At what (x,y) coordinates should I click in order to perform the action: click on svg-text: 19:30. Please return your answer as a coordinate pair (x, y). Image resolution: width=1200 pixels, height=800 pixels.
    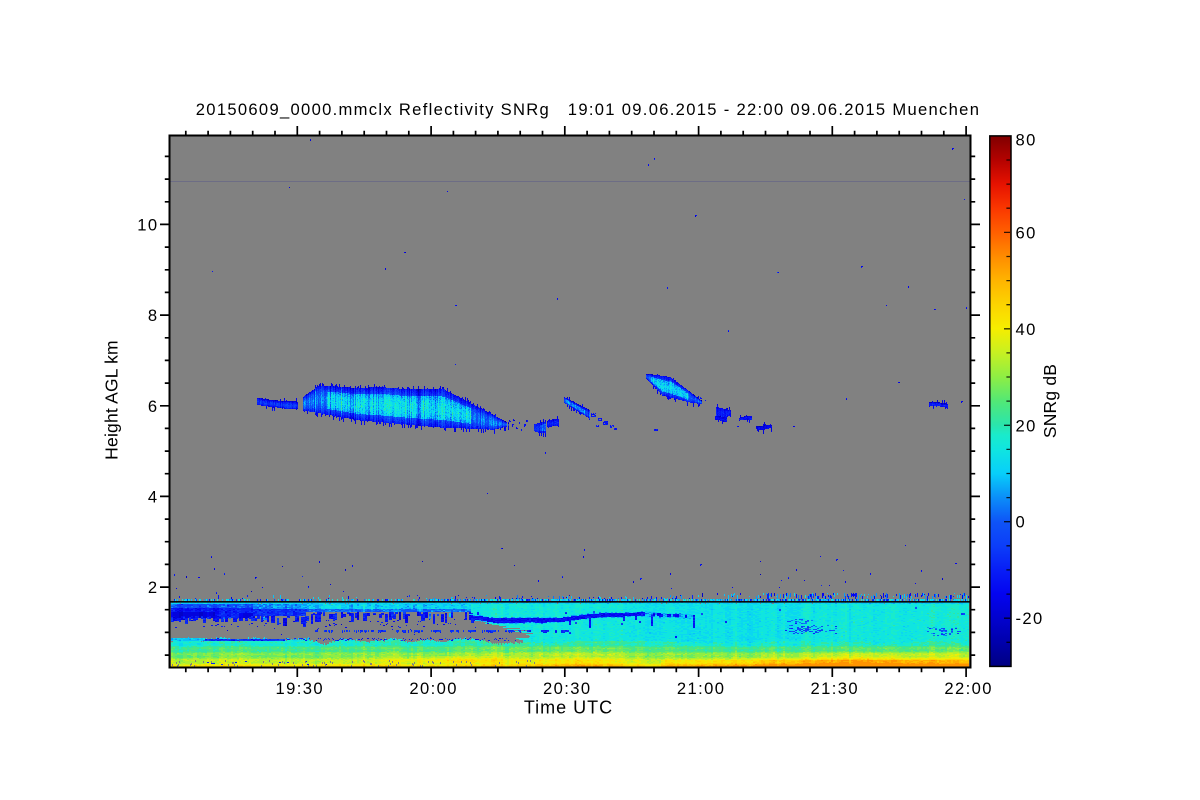
    Looking at the image, I should click on (300, 688).